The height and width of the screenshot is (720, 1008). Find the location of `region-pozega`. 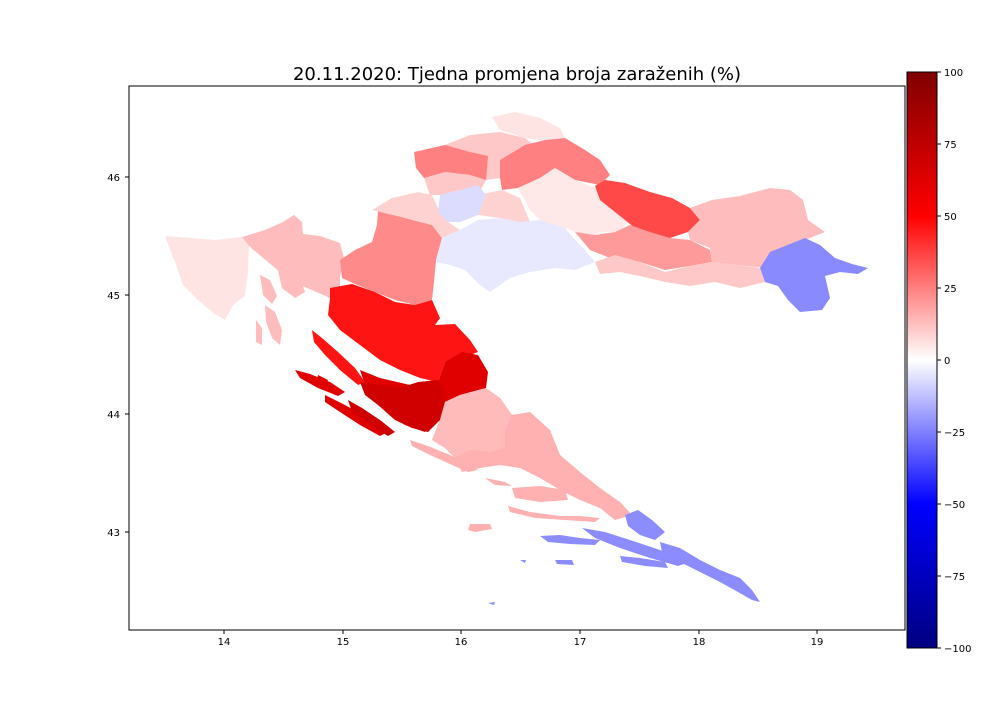

region-pozega is located at coordinates (643, 247).